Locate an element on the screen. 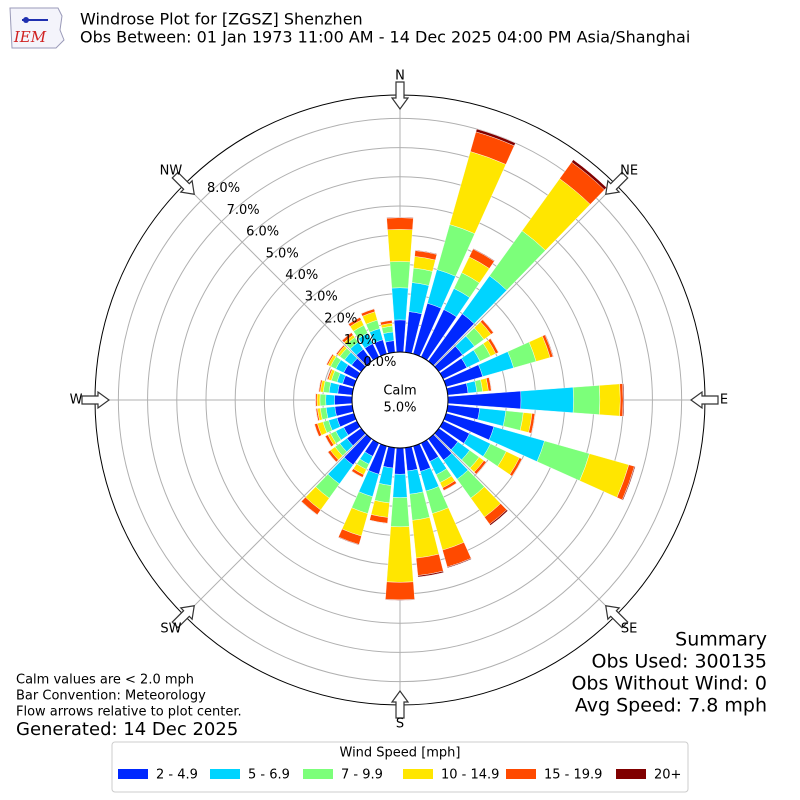 This screenshot has height=800, width=800. compass-label: E is located at coordinates (724, 400).